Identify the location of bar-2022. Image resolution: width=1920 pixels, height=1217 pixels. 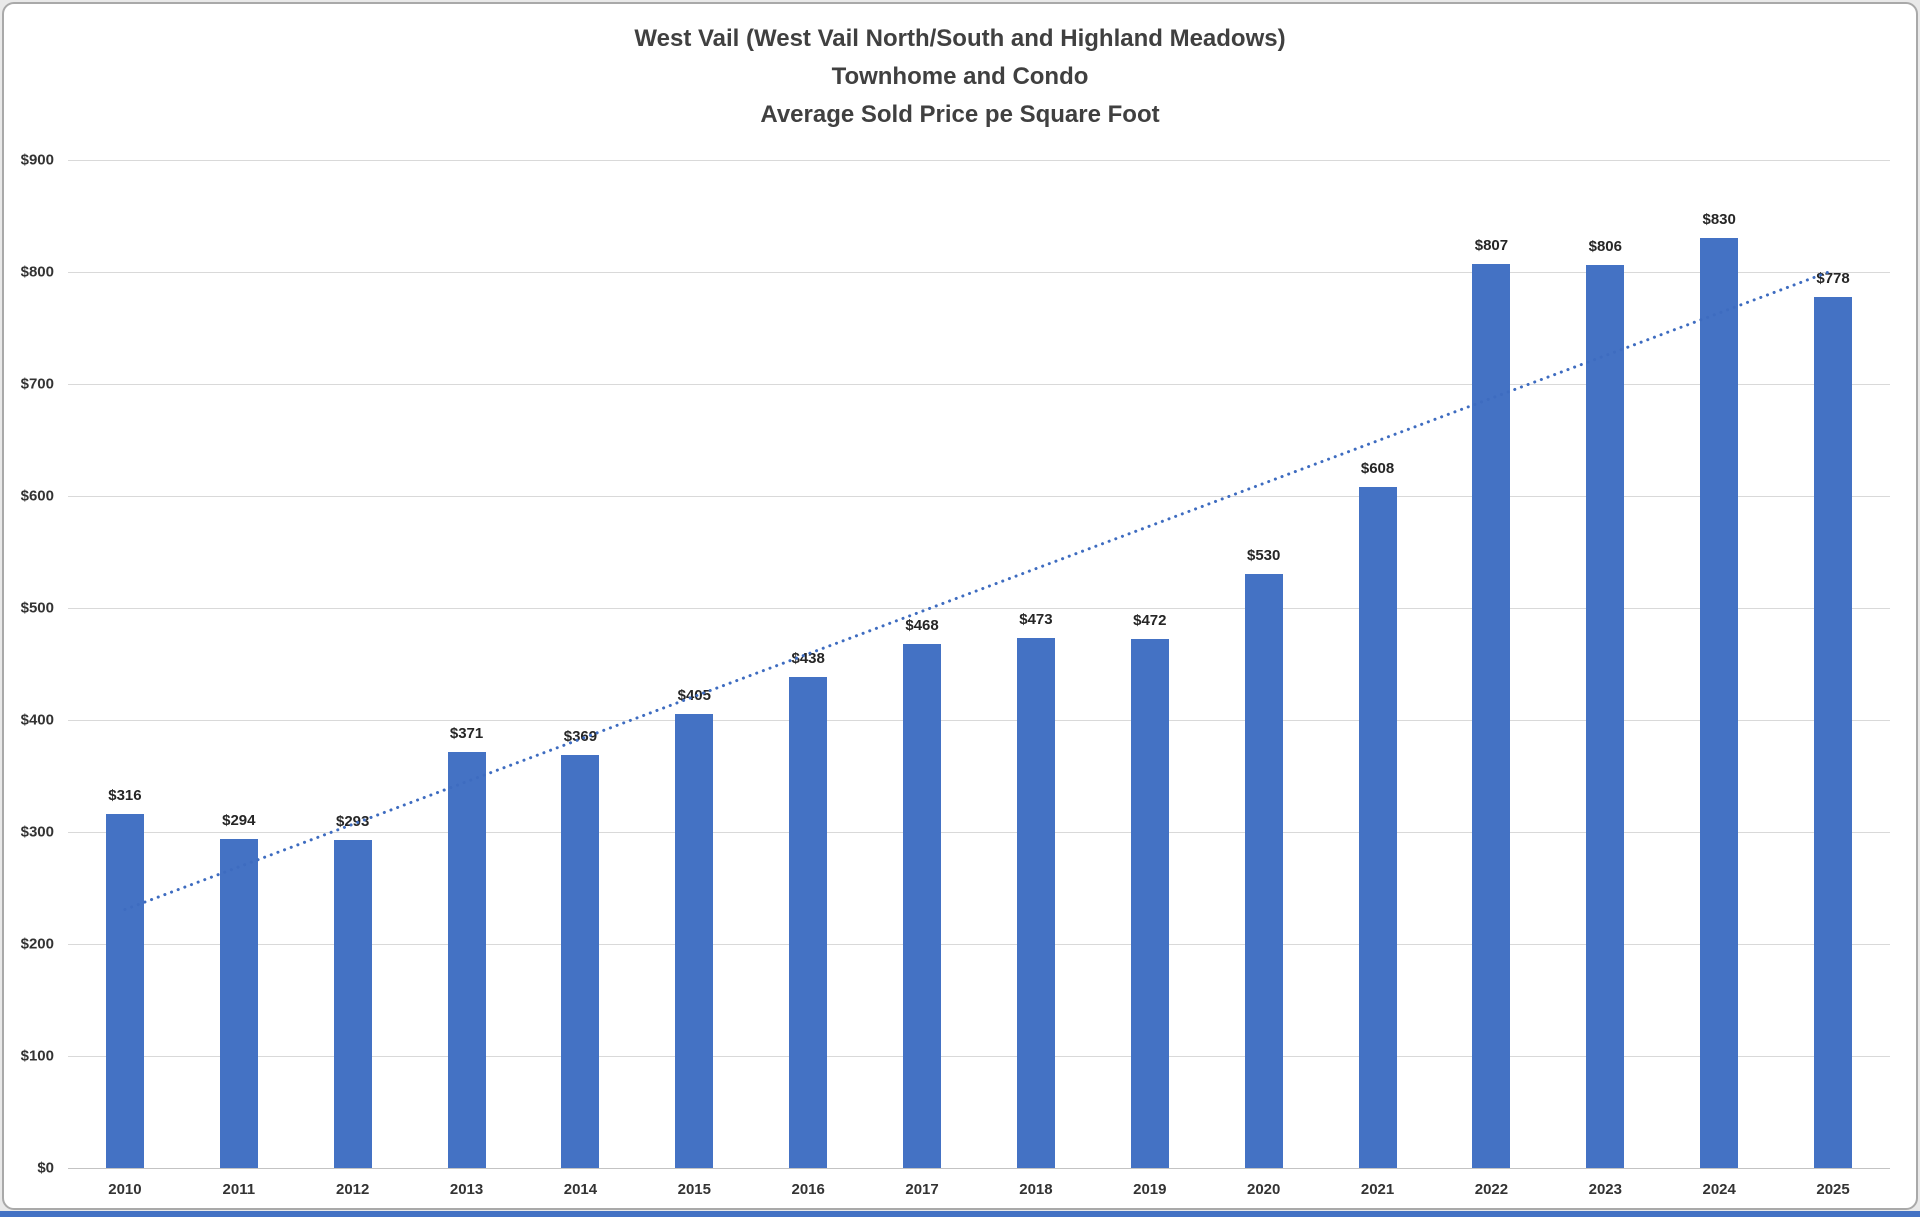
(1491, 716).